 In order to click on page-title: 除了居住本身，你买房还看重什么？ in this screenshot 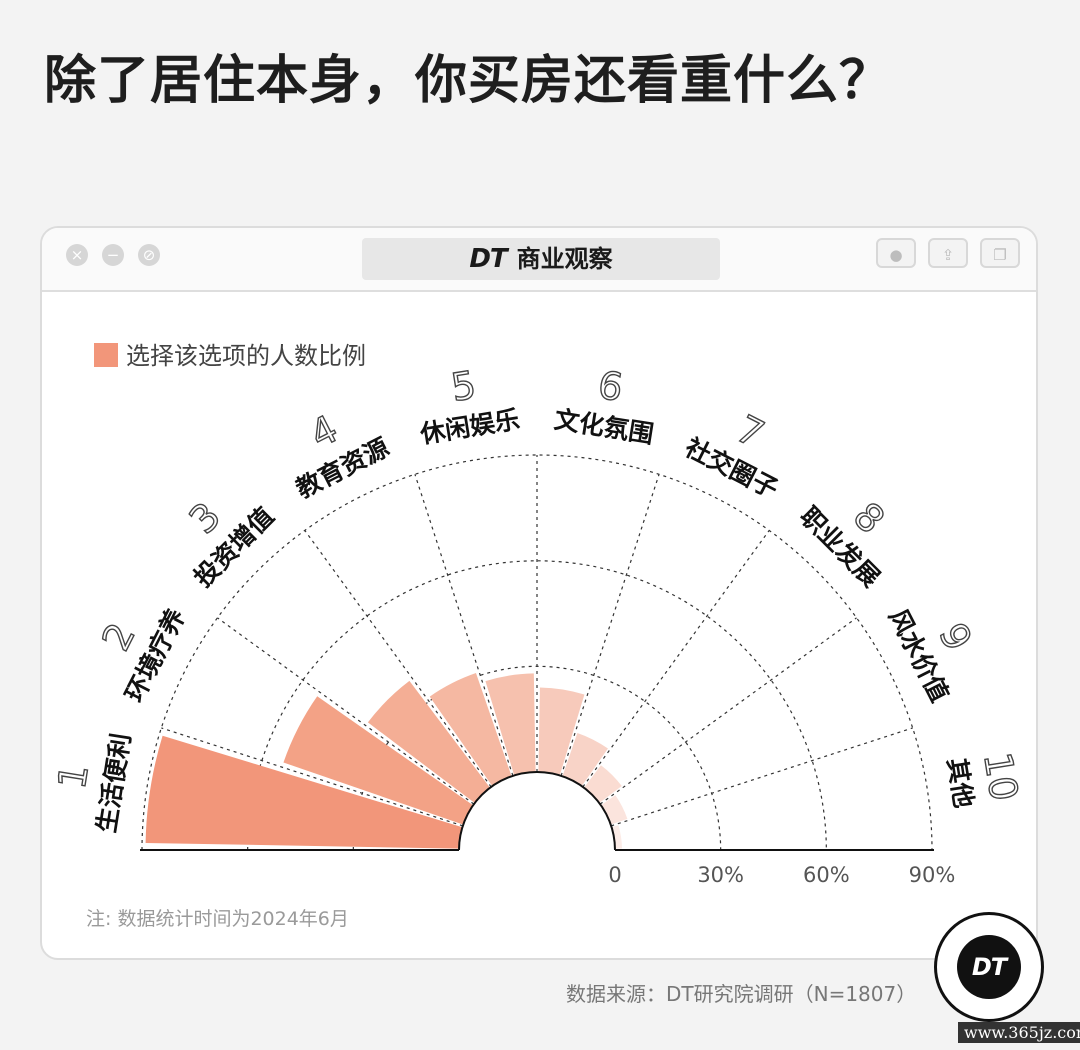, I will do `click(468, 81)`.